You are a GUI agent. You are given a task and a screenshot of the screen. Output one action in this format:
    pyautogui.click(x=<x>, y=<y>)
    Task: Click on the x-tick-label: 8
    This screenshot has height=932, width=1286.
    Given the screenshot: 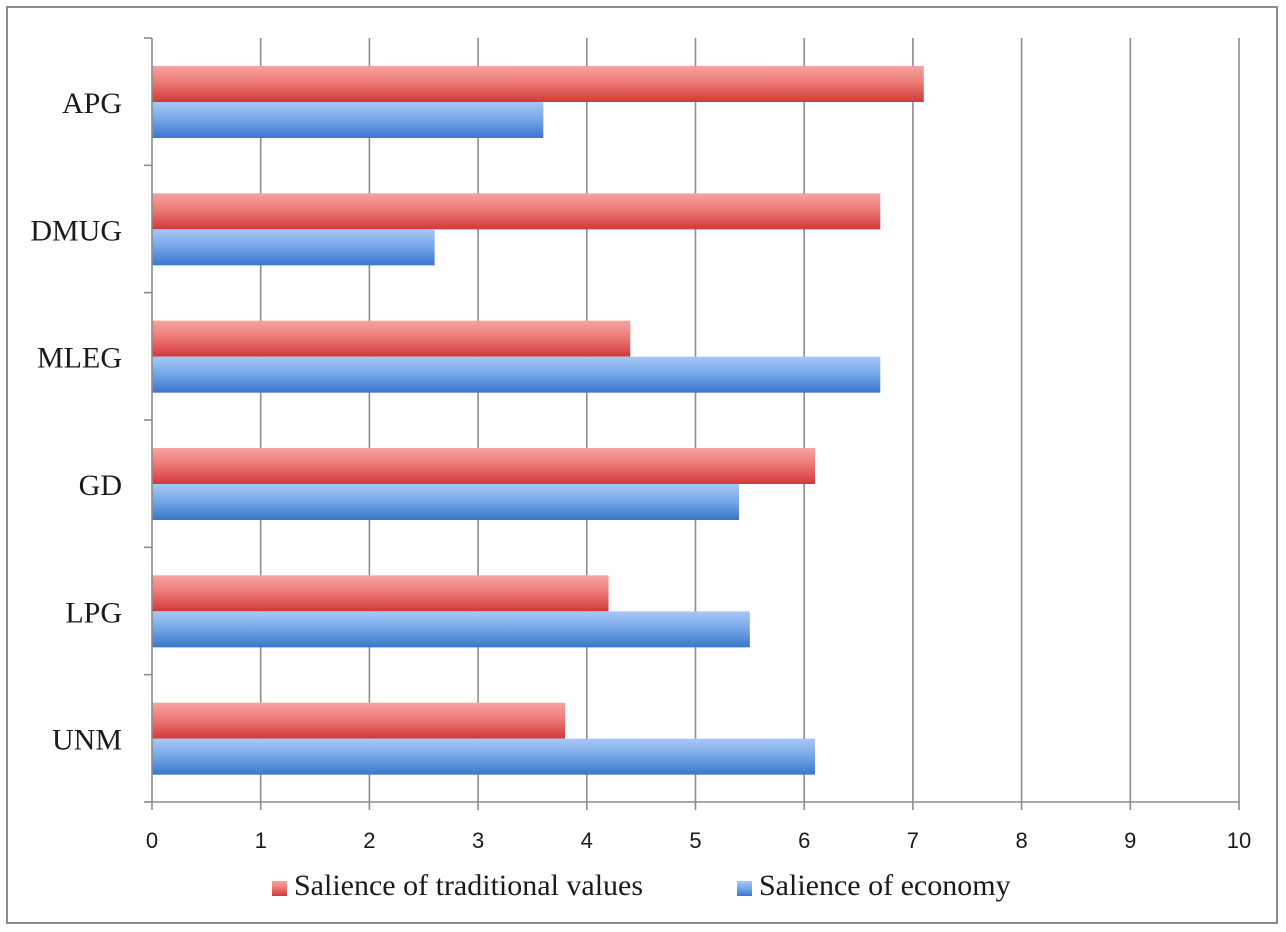 What is the action you would take?
    pyautogui.click(x=1021, y=840)
    